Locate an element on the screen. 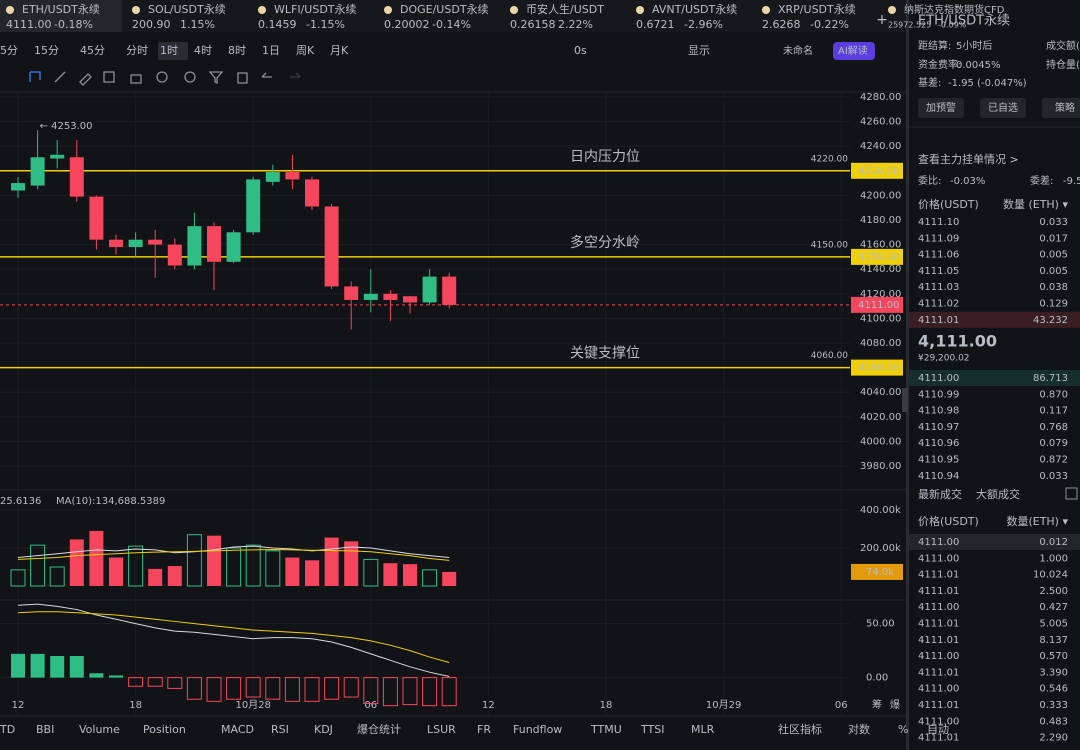  tool-ruler is located at coordinates (60, 77).